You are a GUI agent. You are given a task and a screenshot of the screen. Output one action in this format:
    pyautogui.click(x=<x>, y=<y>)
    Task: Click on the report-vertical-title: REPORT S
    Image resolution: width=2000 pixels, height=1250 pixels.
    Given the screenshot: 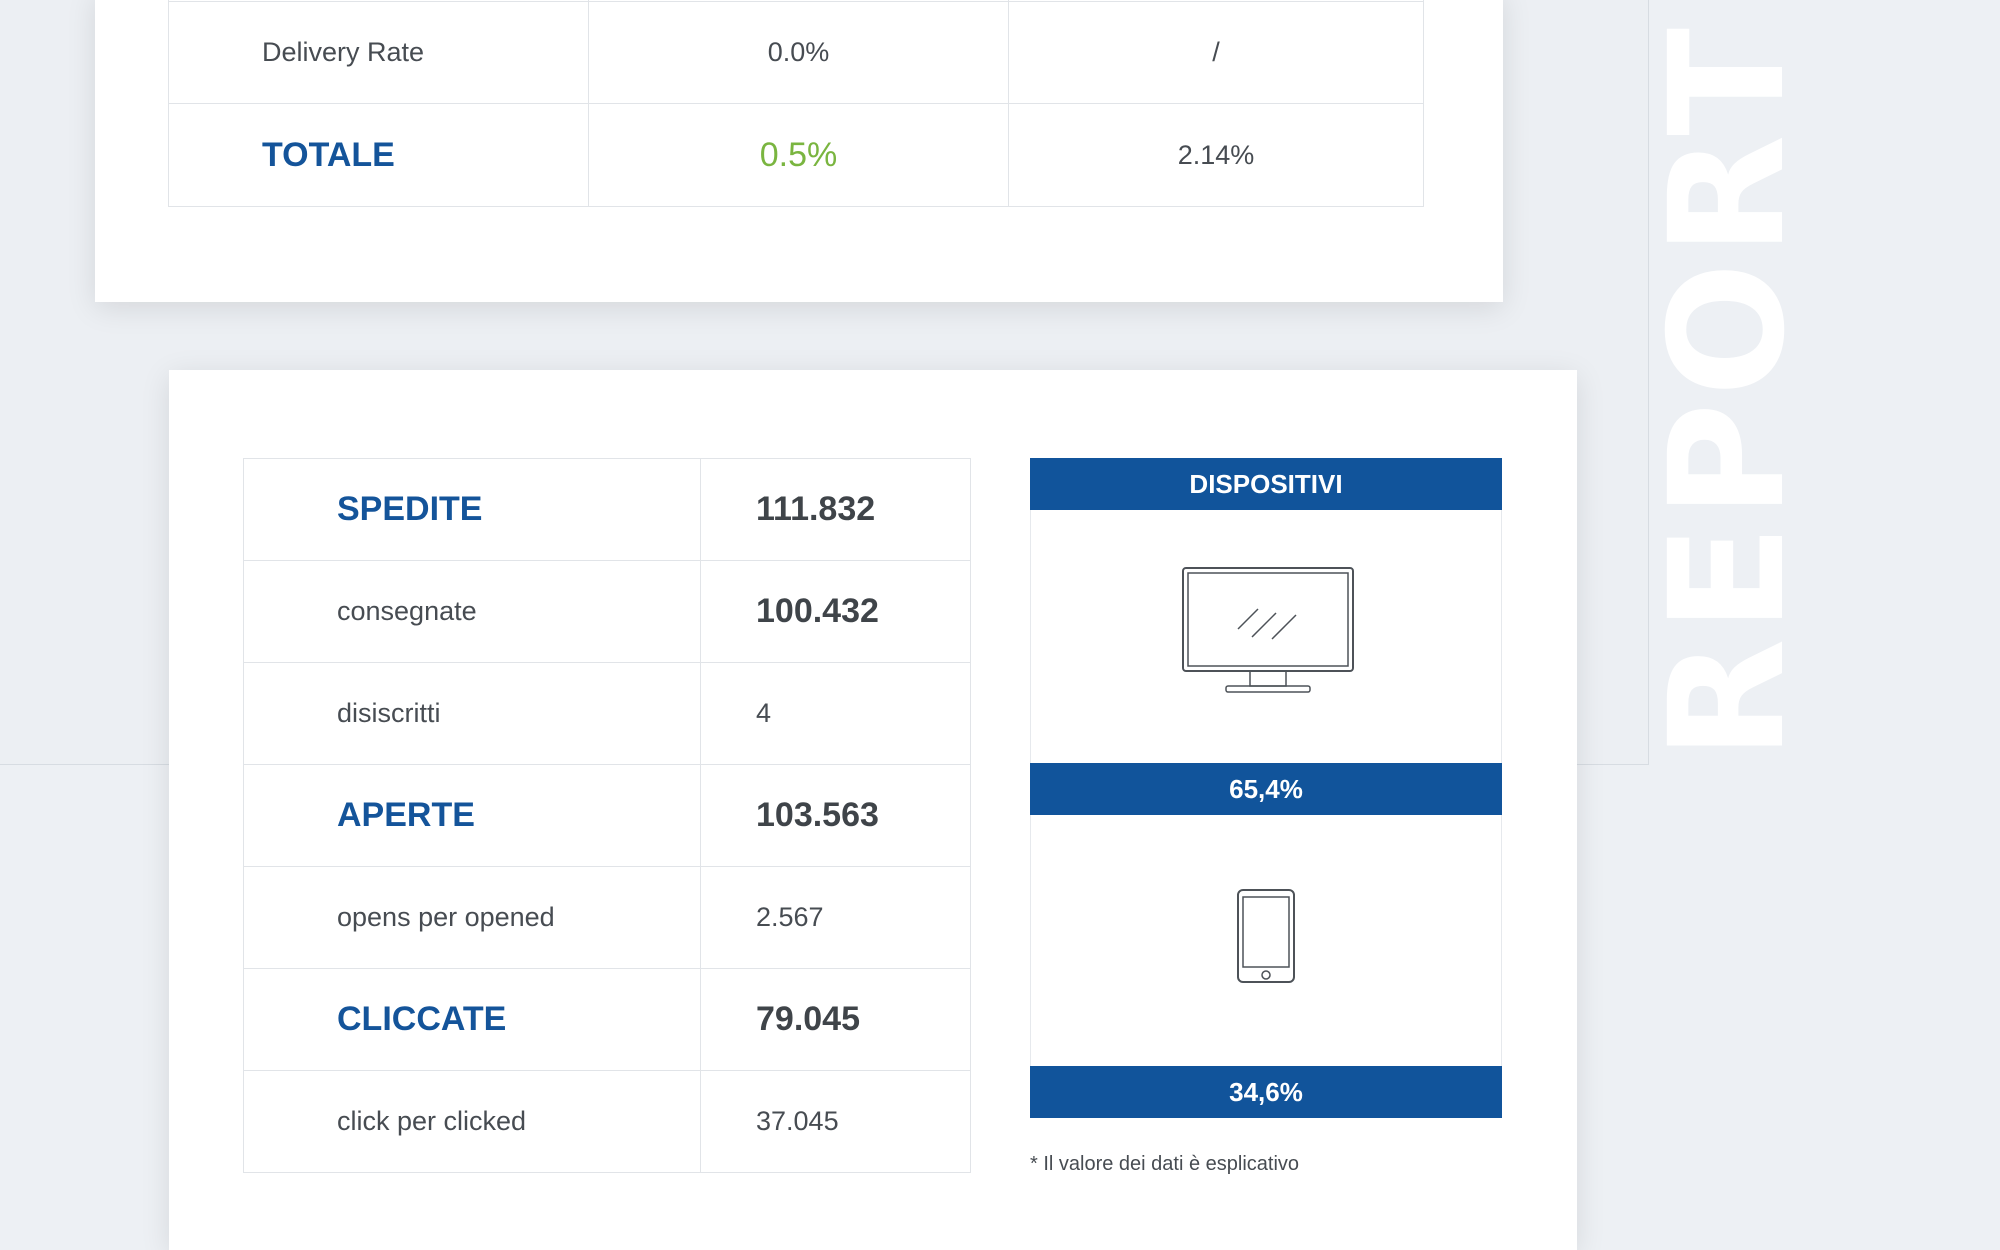 What is the action you would take?
    pyautogui.click(x=1728, y=380)
    